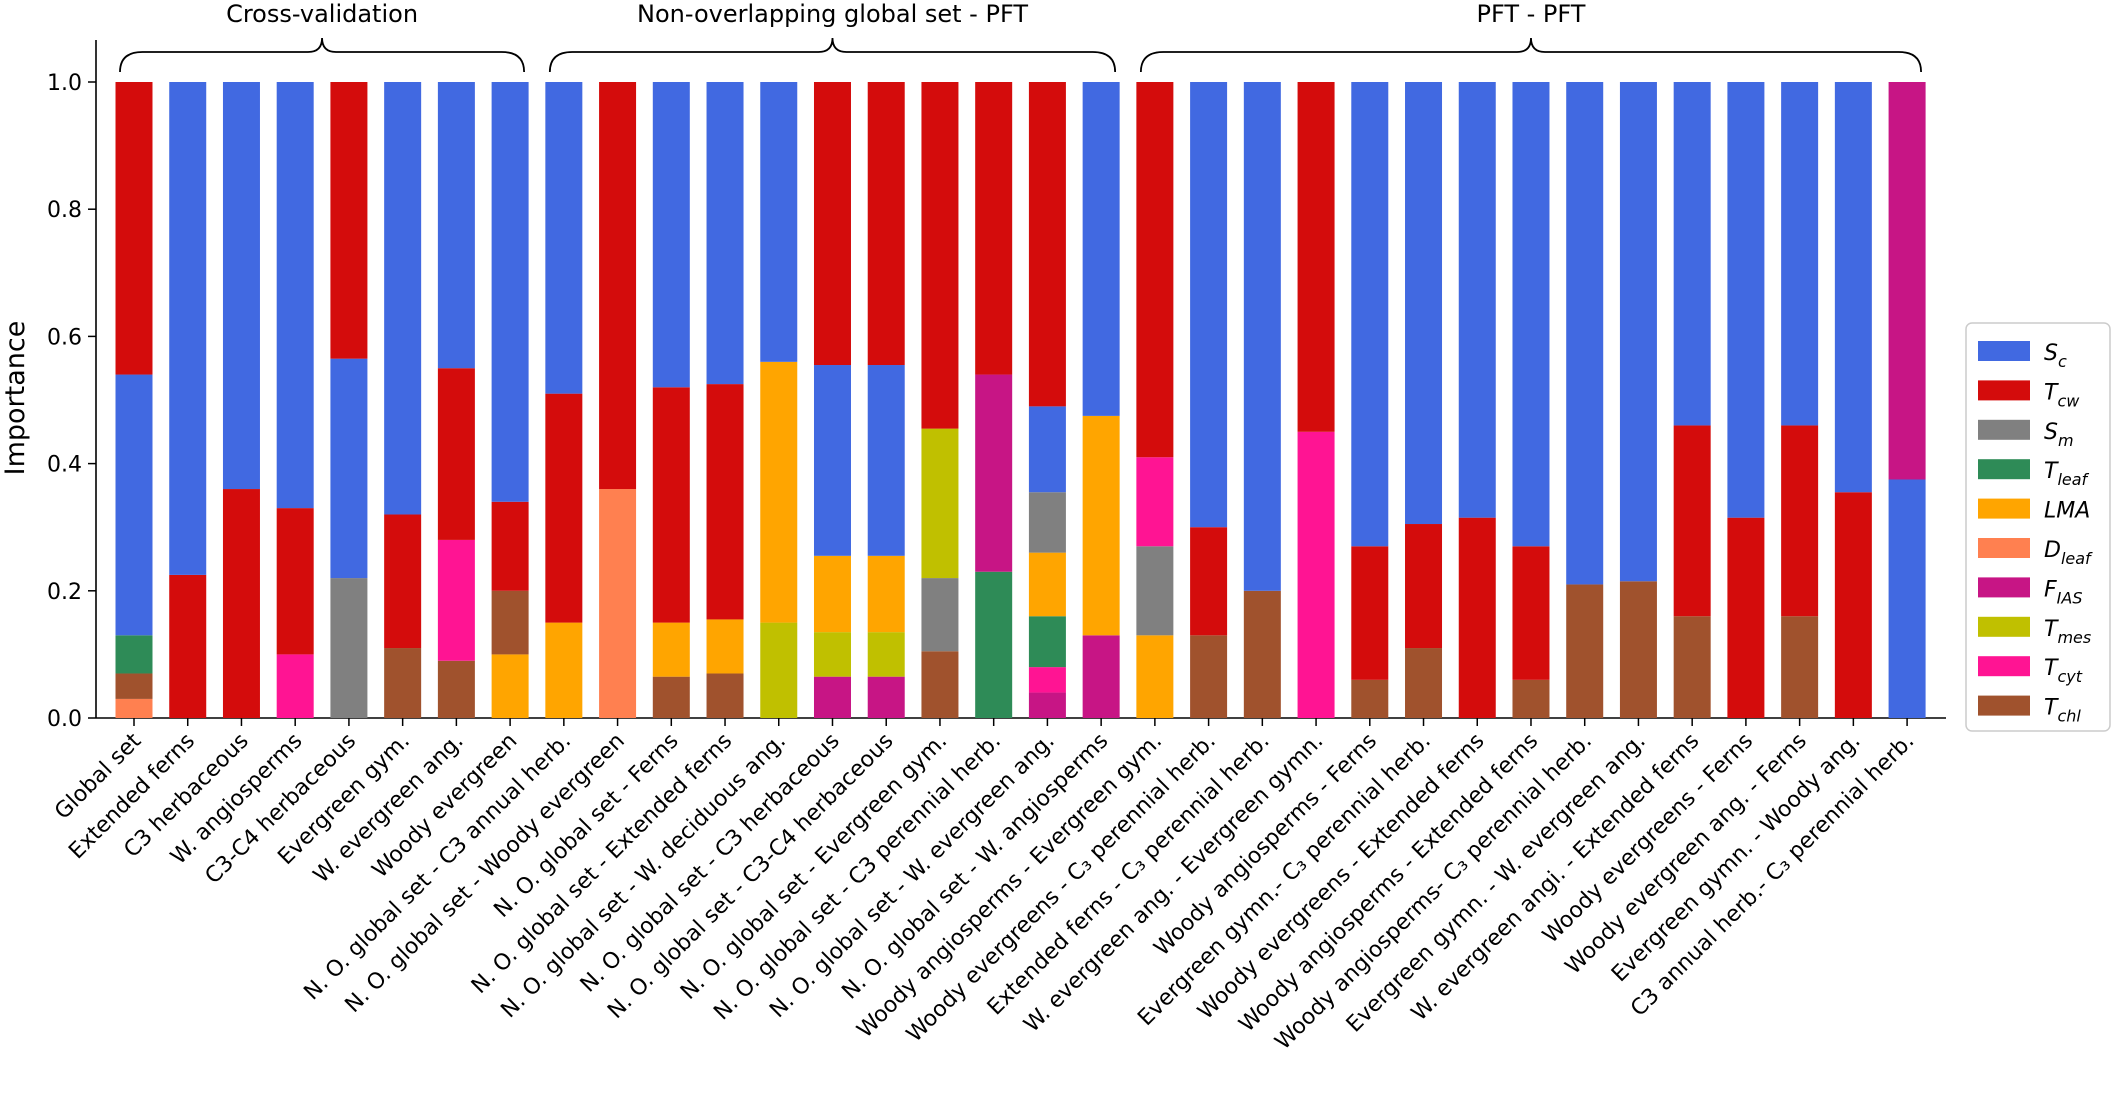  I want to click on legend-label: Tchl, so click(2062, 711).